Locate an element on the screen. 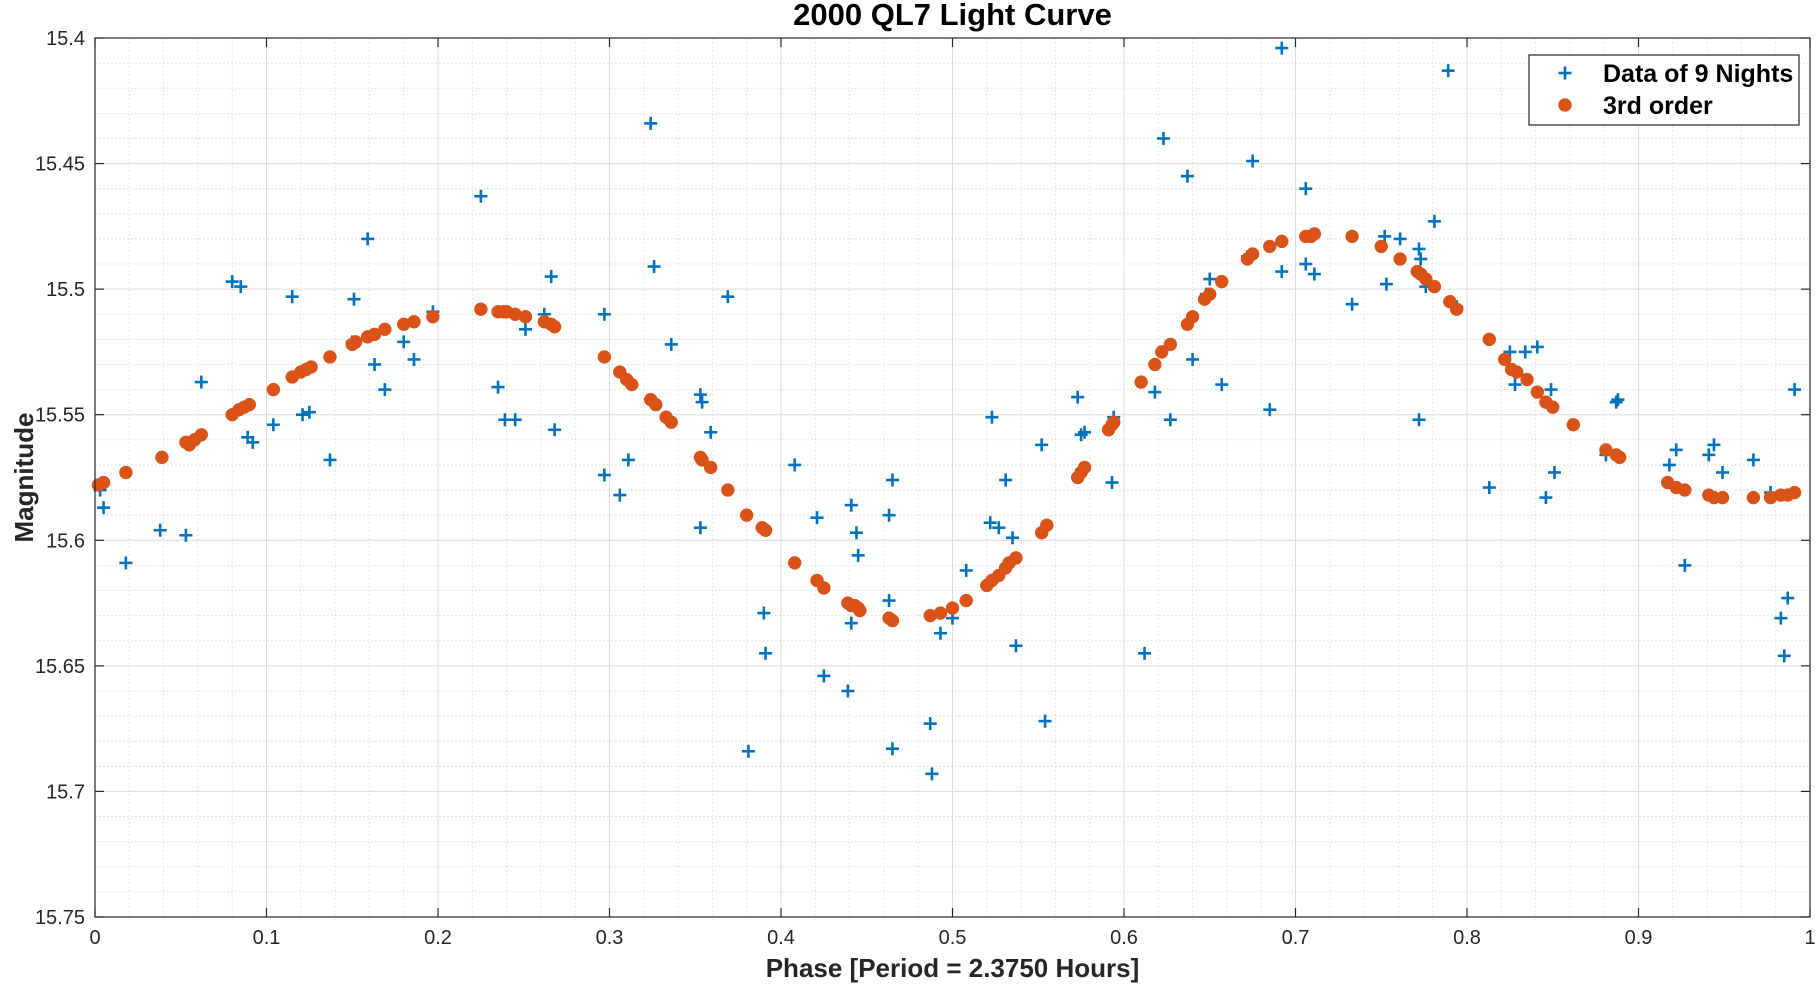  x-tick-label: 0.4 is located at coordinates (781, 938).